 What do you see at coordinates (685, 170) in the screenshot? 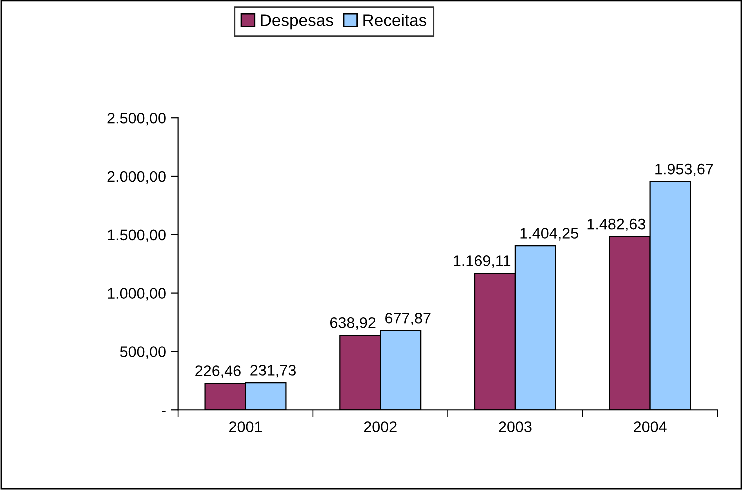
I see `data-label: 1.953,67` at bounding box center [685, 170].